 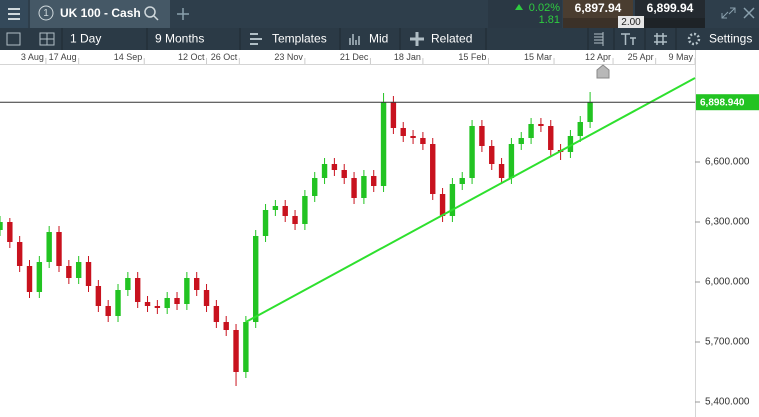 What do you see at coordinates (749, 13) in the screenshot?
I see `close-icon` at bounding box center [749, 13].